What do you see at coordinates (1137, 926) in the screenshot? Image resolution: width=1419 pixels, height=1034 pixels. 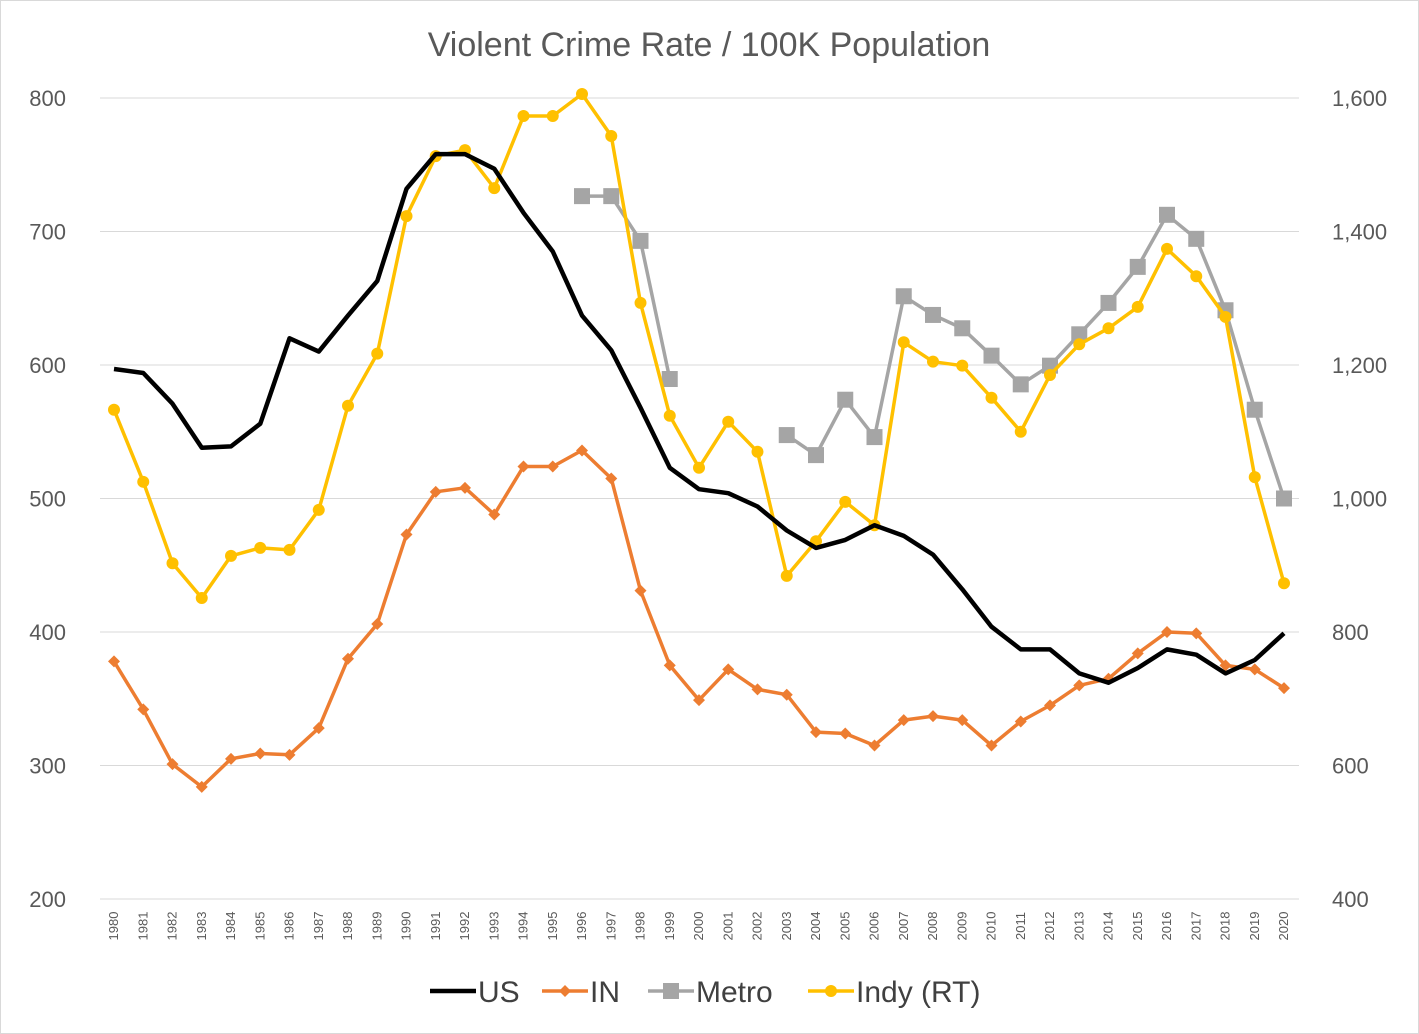 I see `x-tick-label: 2015` at bounding box center [1137, 926].